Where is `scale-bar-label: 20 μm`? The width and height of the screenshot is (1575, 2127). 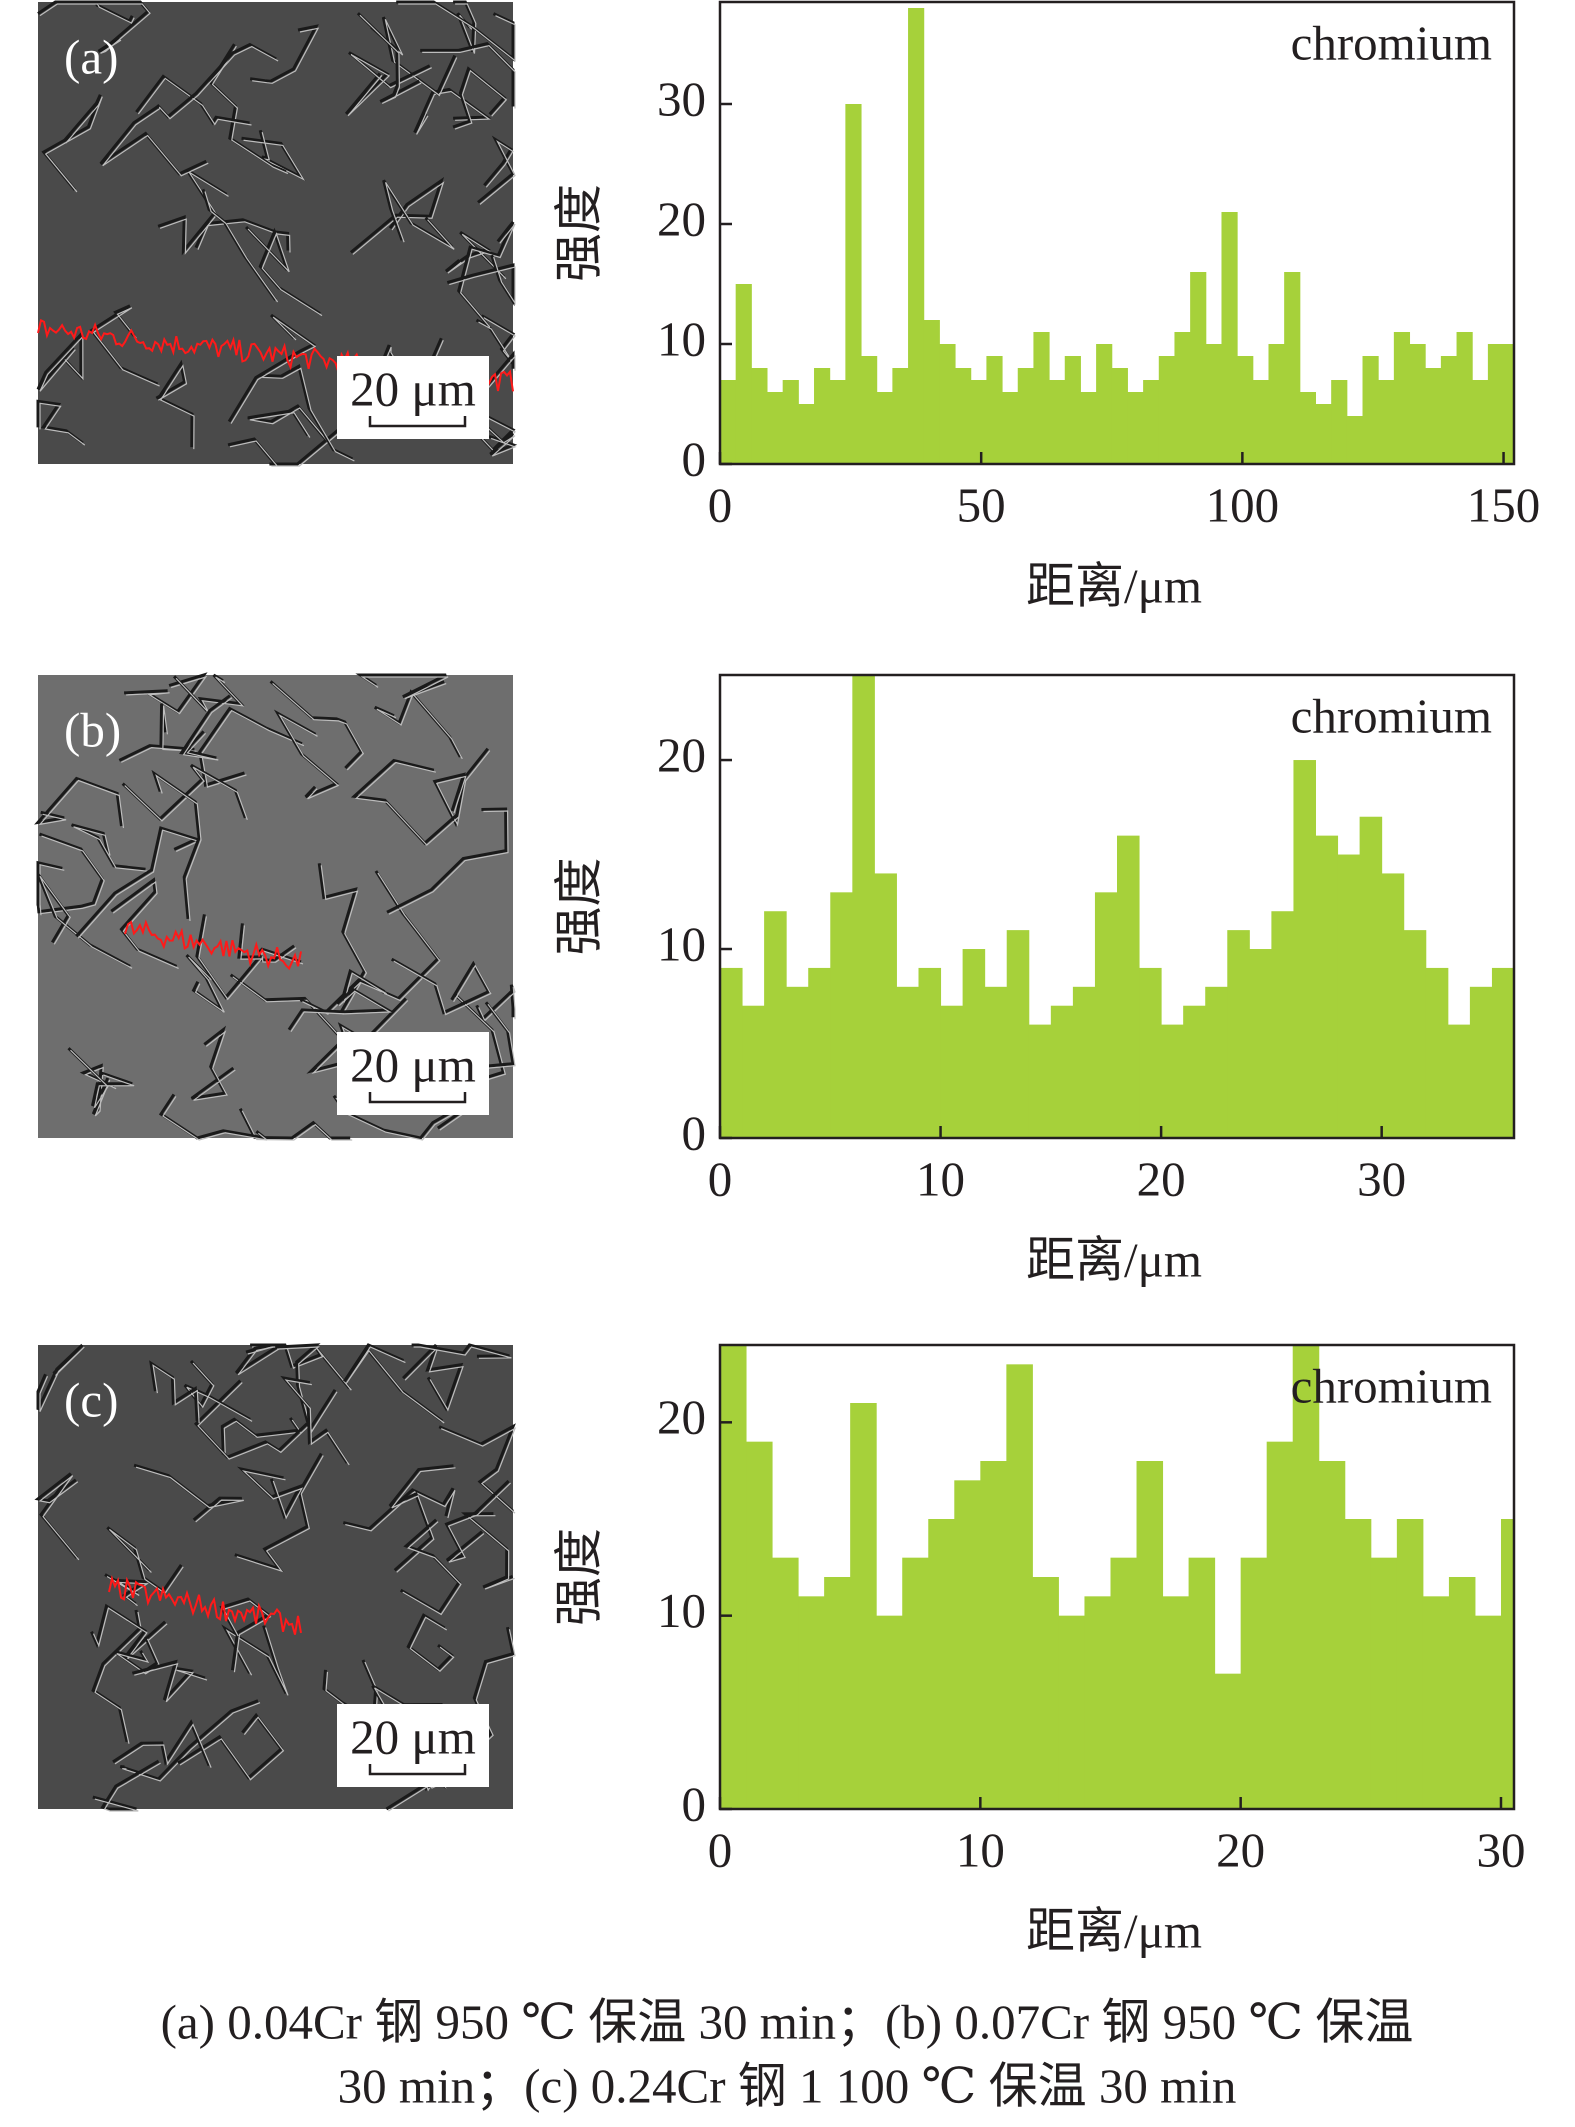 scale-bar-label: 20 μm is located at coordinates (413, 1736).